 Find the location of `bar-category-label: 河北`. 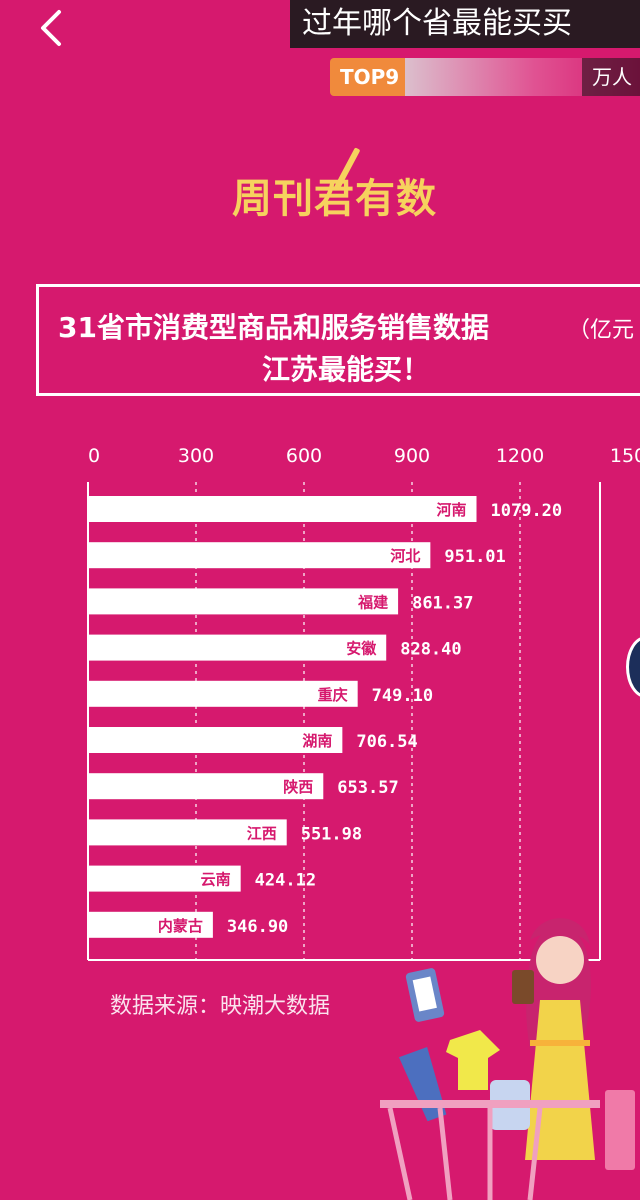

bar-category-label: 河北 is located at coordinates (405, 556).